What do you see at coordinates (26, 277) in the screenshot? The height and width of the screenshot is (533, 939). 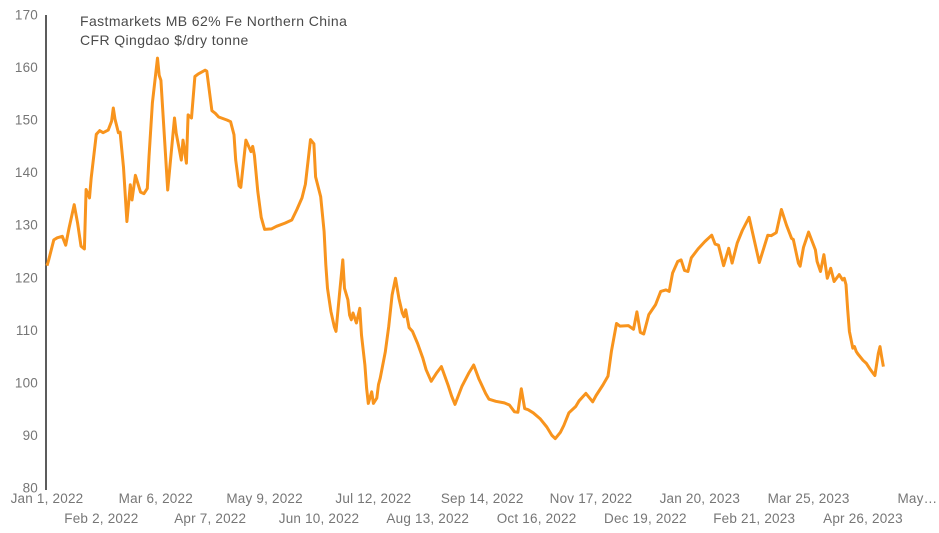 I see `y-tick-label: 120` at bounding box center [26, 277].